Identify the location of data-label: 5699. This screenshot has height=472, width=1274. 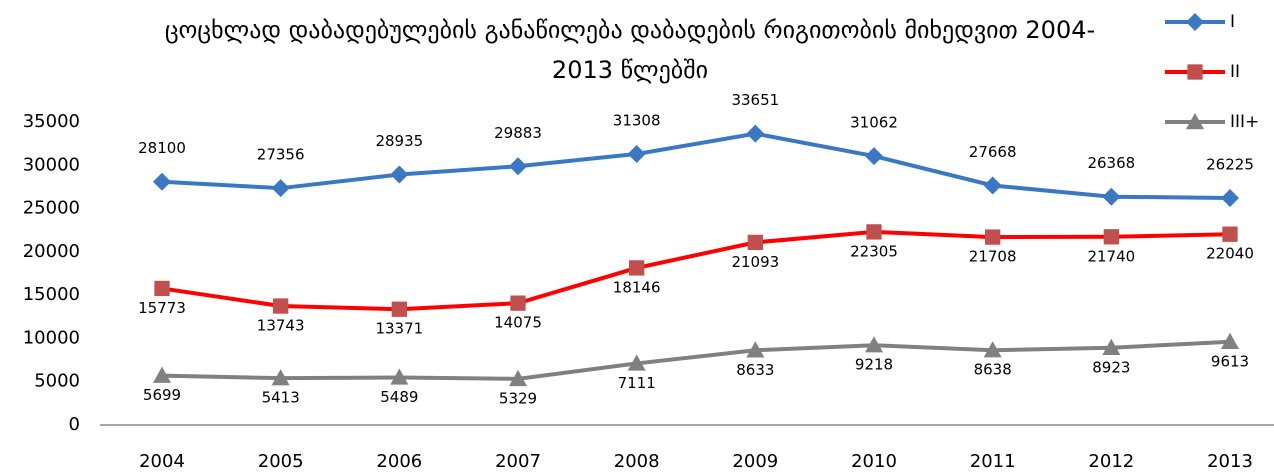
(162, 395).